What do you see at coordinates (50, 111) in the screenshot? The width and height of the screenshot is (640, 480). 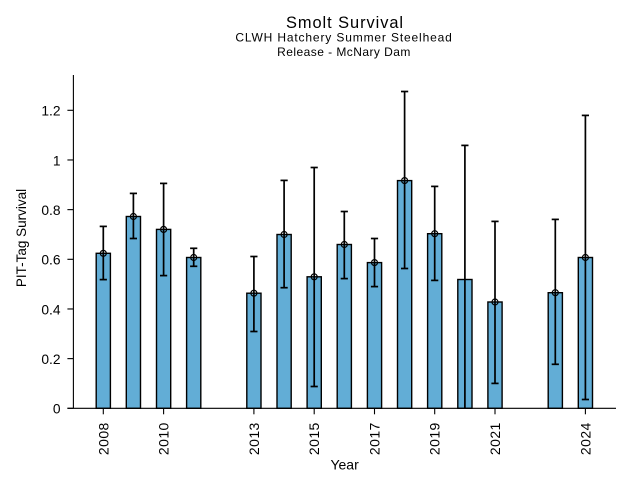 I see `svg-text: 1.2` at bounding box center [50, 111].